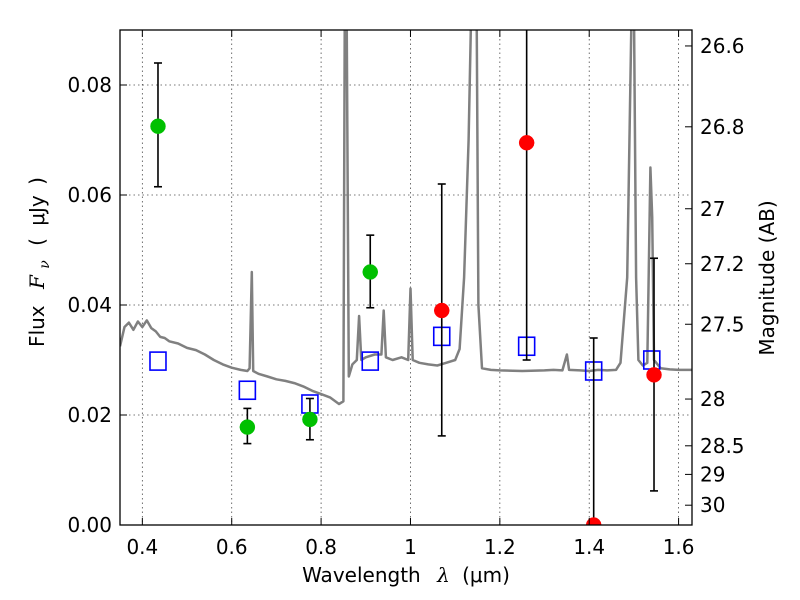  I want to click on y-axis-label-paren-close: ), so click(37, 181).